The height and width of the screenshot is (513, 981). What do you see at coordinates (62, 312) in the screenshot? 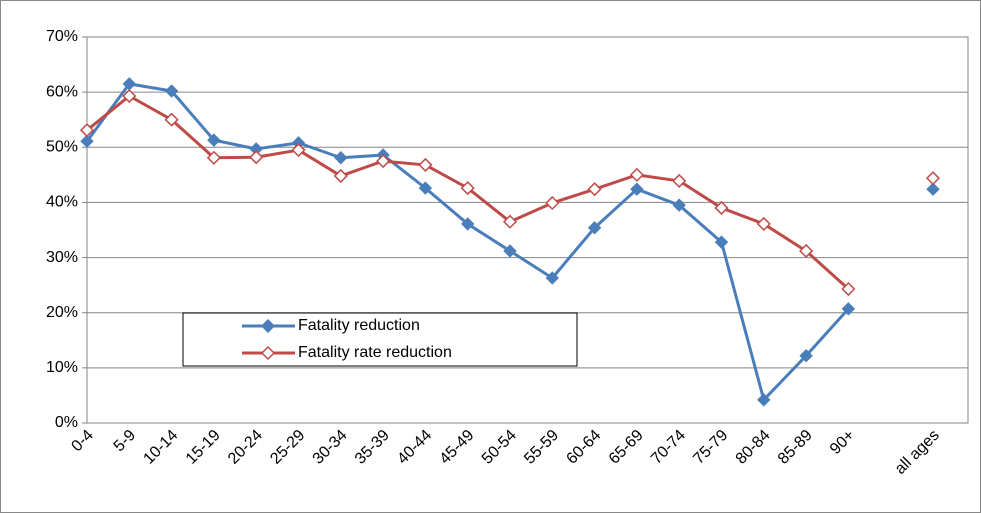
I see `y-tick-label: 20%` at bounding box center [62, 312].